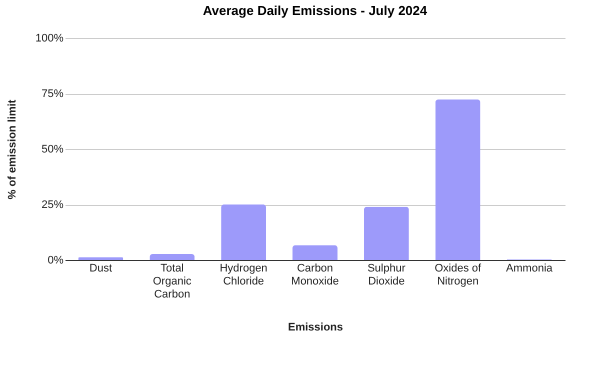 This screenshot has width=600, height=371. I want to click on y-tick-label: 75%, so click(52, 94).